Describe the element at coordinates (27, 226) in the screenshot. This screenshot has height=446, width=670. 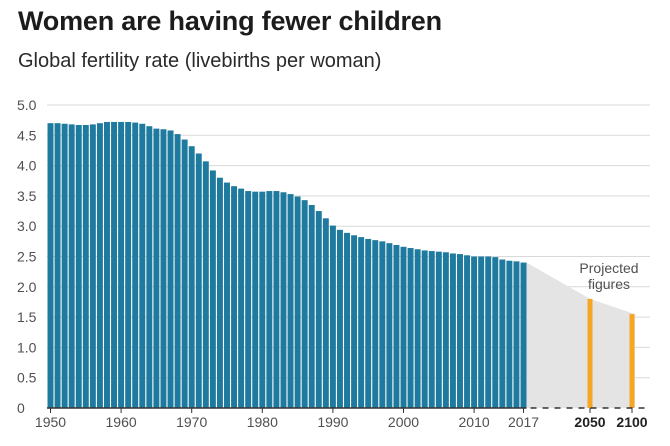
I see `y-tick-label: 3.0` at that location.